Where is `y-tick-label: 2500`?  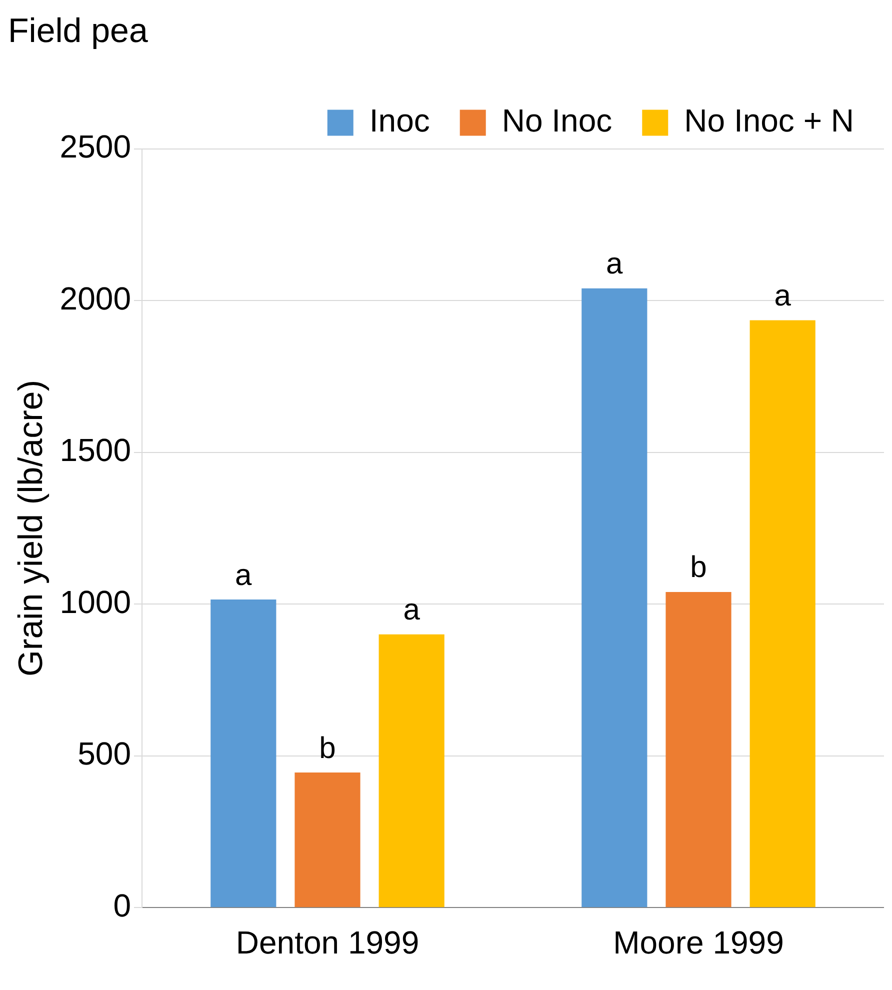 y-tick-label: 2500 is located at coordinates (95, 146).